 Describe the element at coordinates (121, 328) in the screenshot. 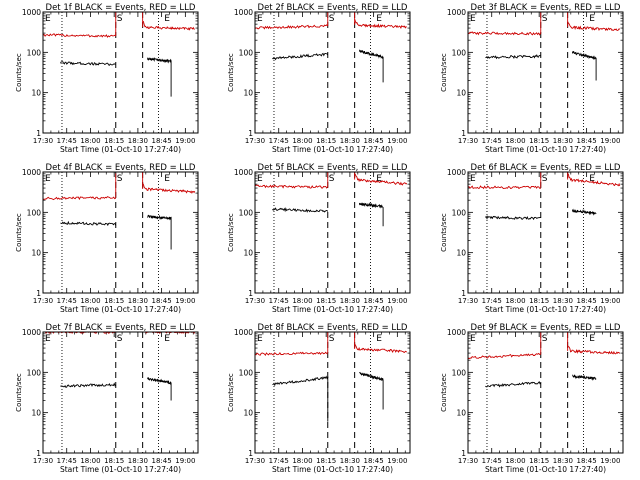

I see `panel-title: Det 7f BLACK = Events, RED = LLD` at that location.